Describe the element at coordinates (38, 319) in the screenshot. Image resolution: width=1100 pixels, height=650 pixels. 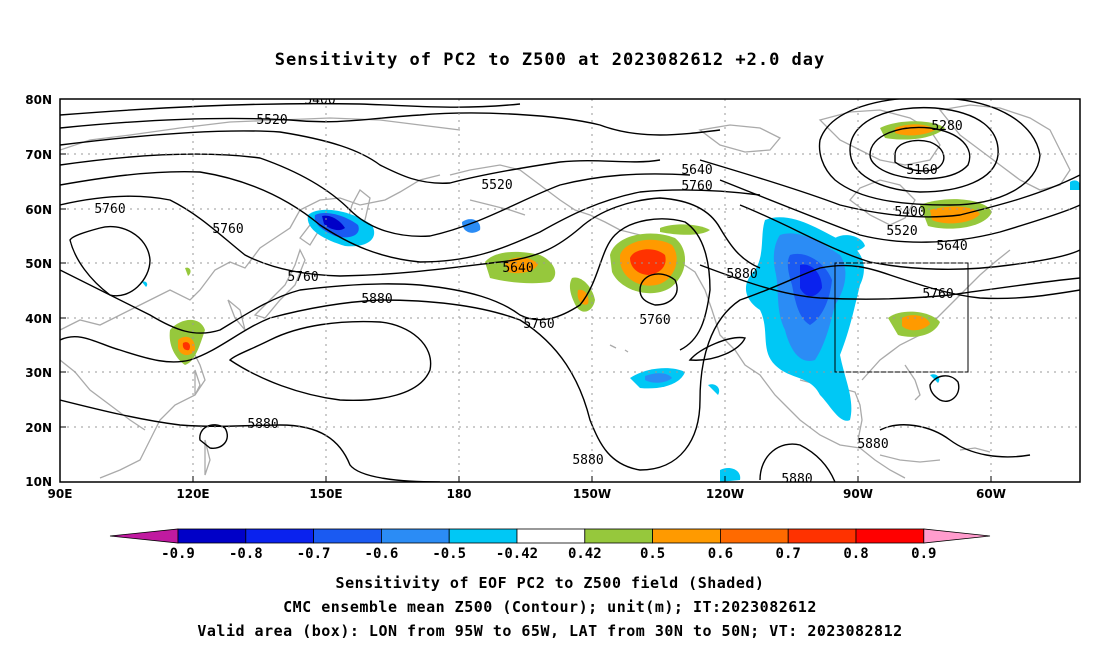
I see `lat-label: 40N` at that location.